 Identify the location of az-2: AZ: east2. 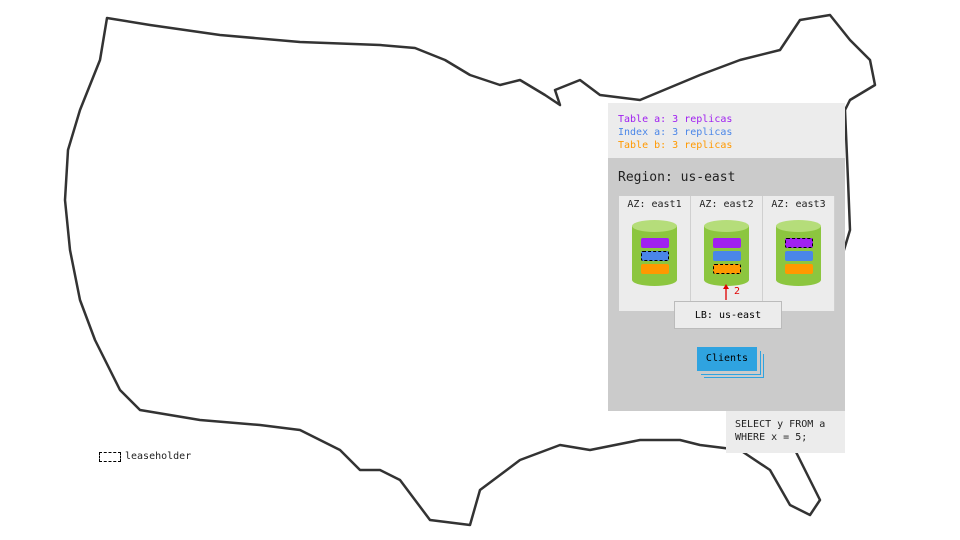
(727, 253).